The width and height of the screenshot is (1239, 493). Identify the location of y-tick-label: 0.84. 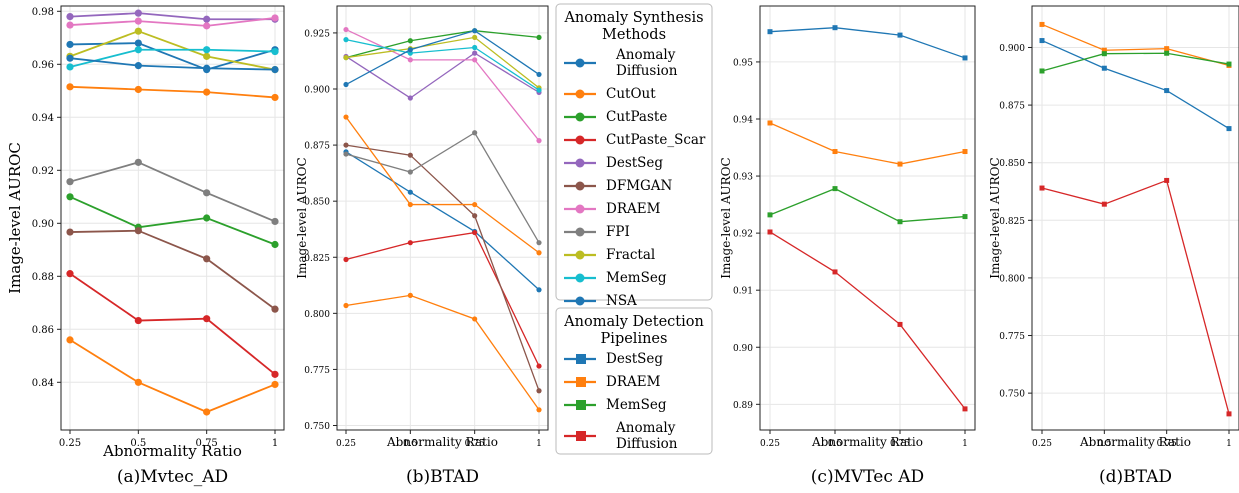
(43, 383).